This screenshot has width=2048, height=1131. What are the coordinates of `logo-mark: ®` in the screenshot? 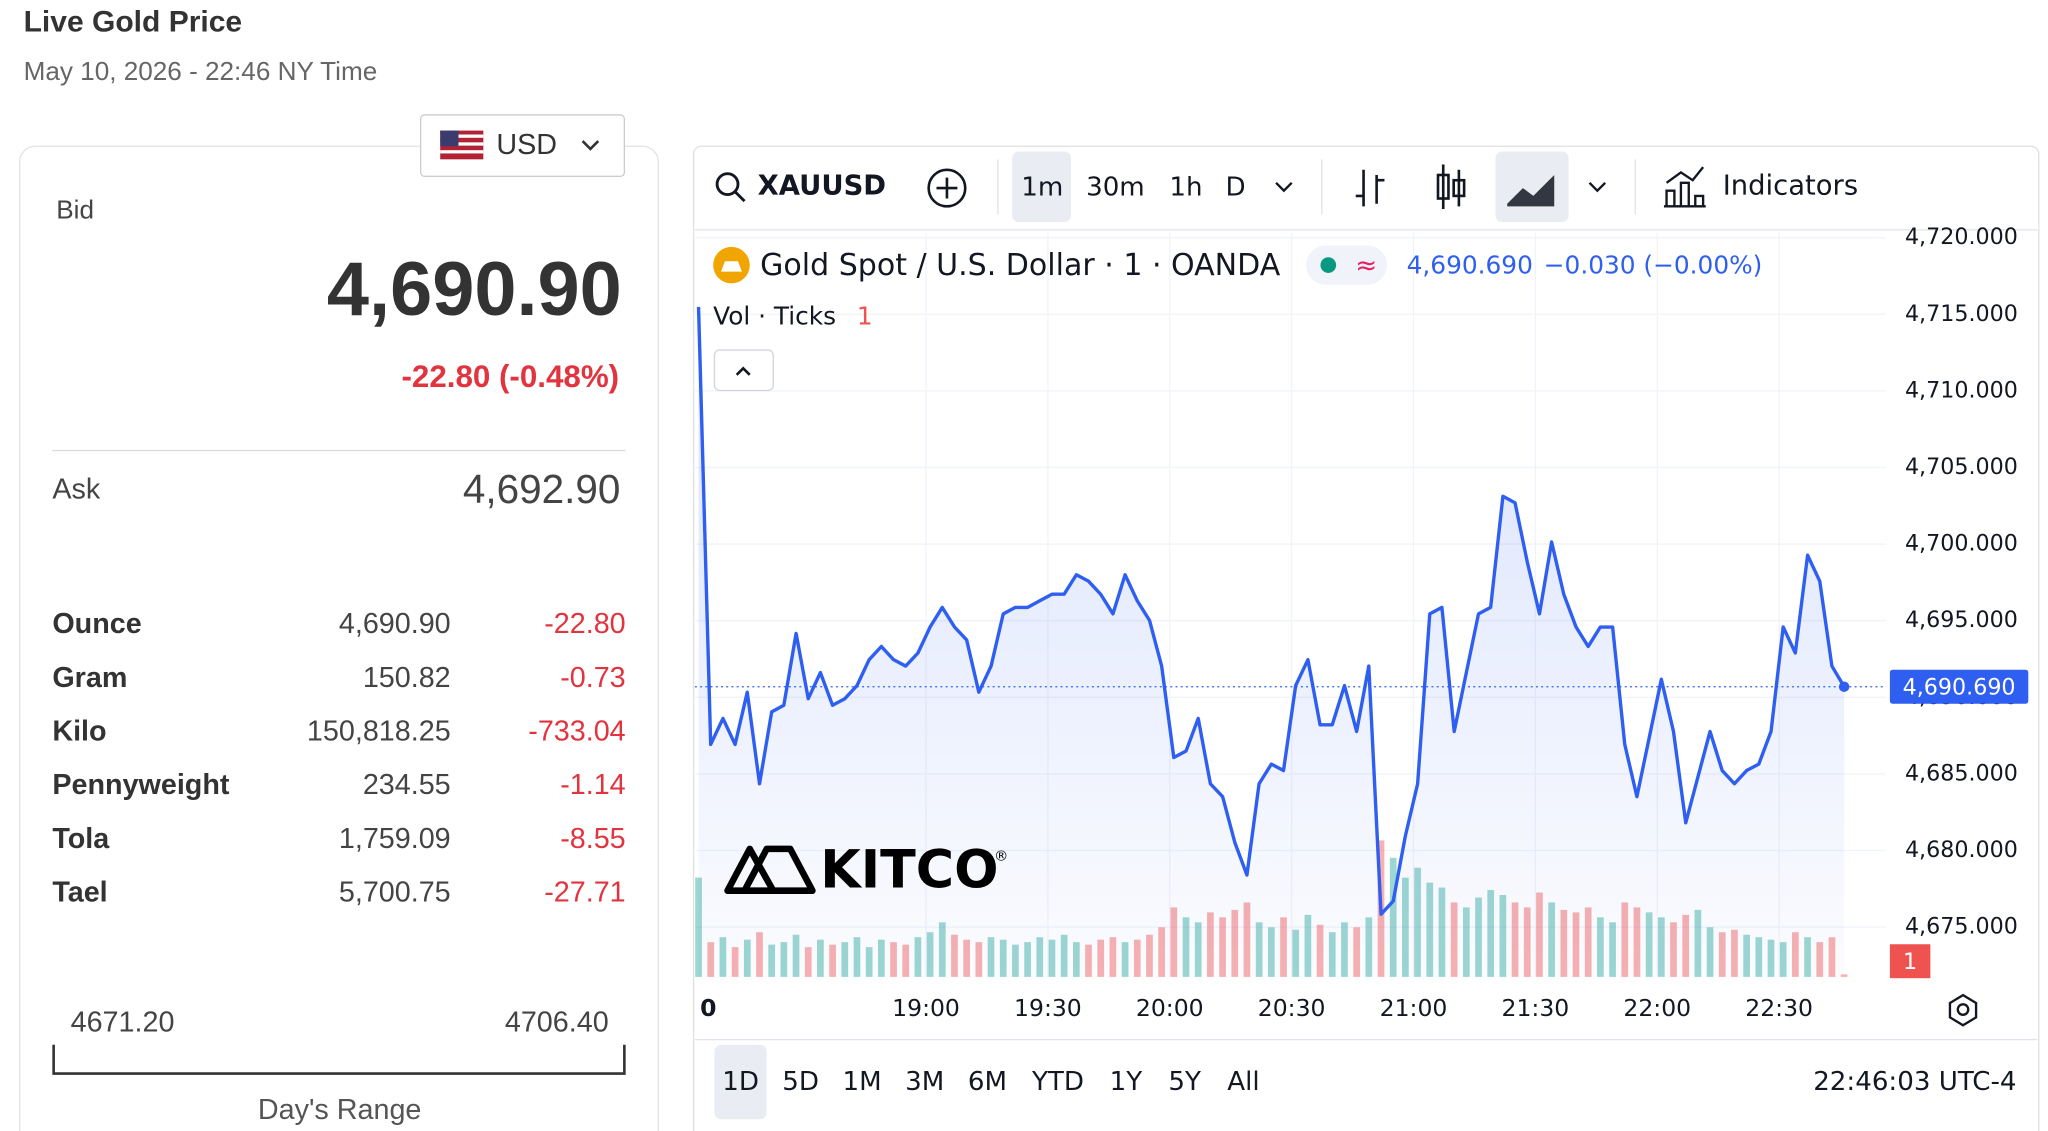 It's located at (1001, 857).